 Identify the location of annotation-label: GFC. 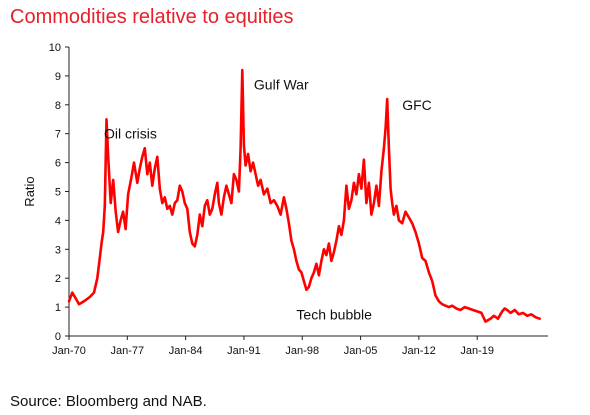
(417, 105).